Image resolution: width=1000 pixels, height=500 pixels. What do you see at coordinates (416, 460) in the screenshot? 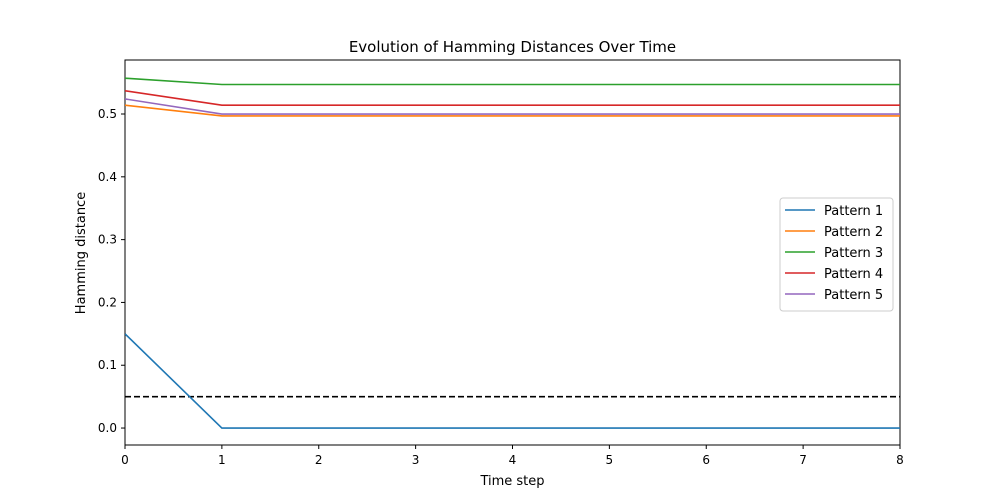
I see `x-tick-label: 3` at bounding box center [416, 460].